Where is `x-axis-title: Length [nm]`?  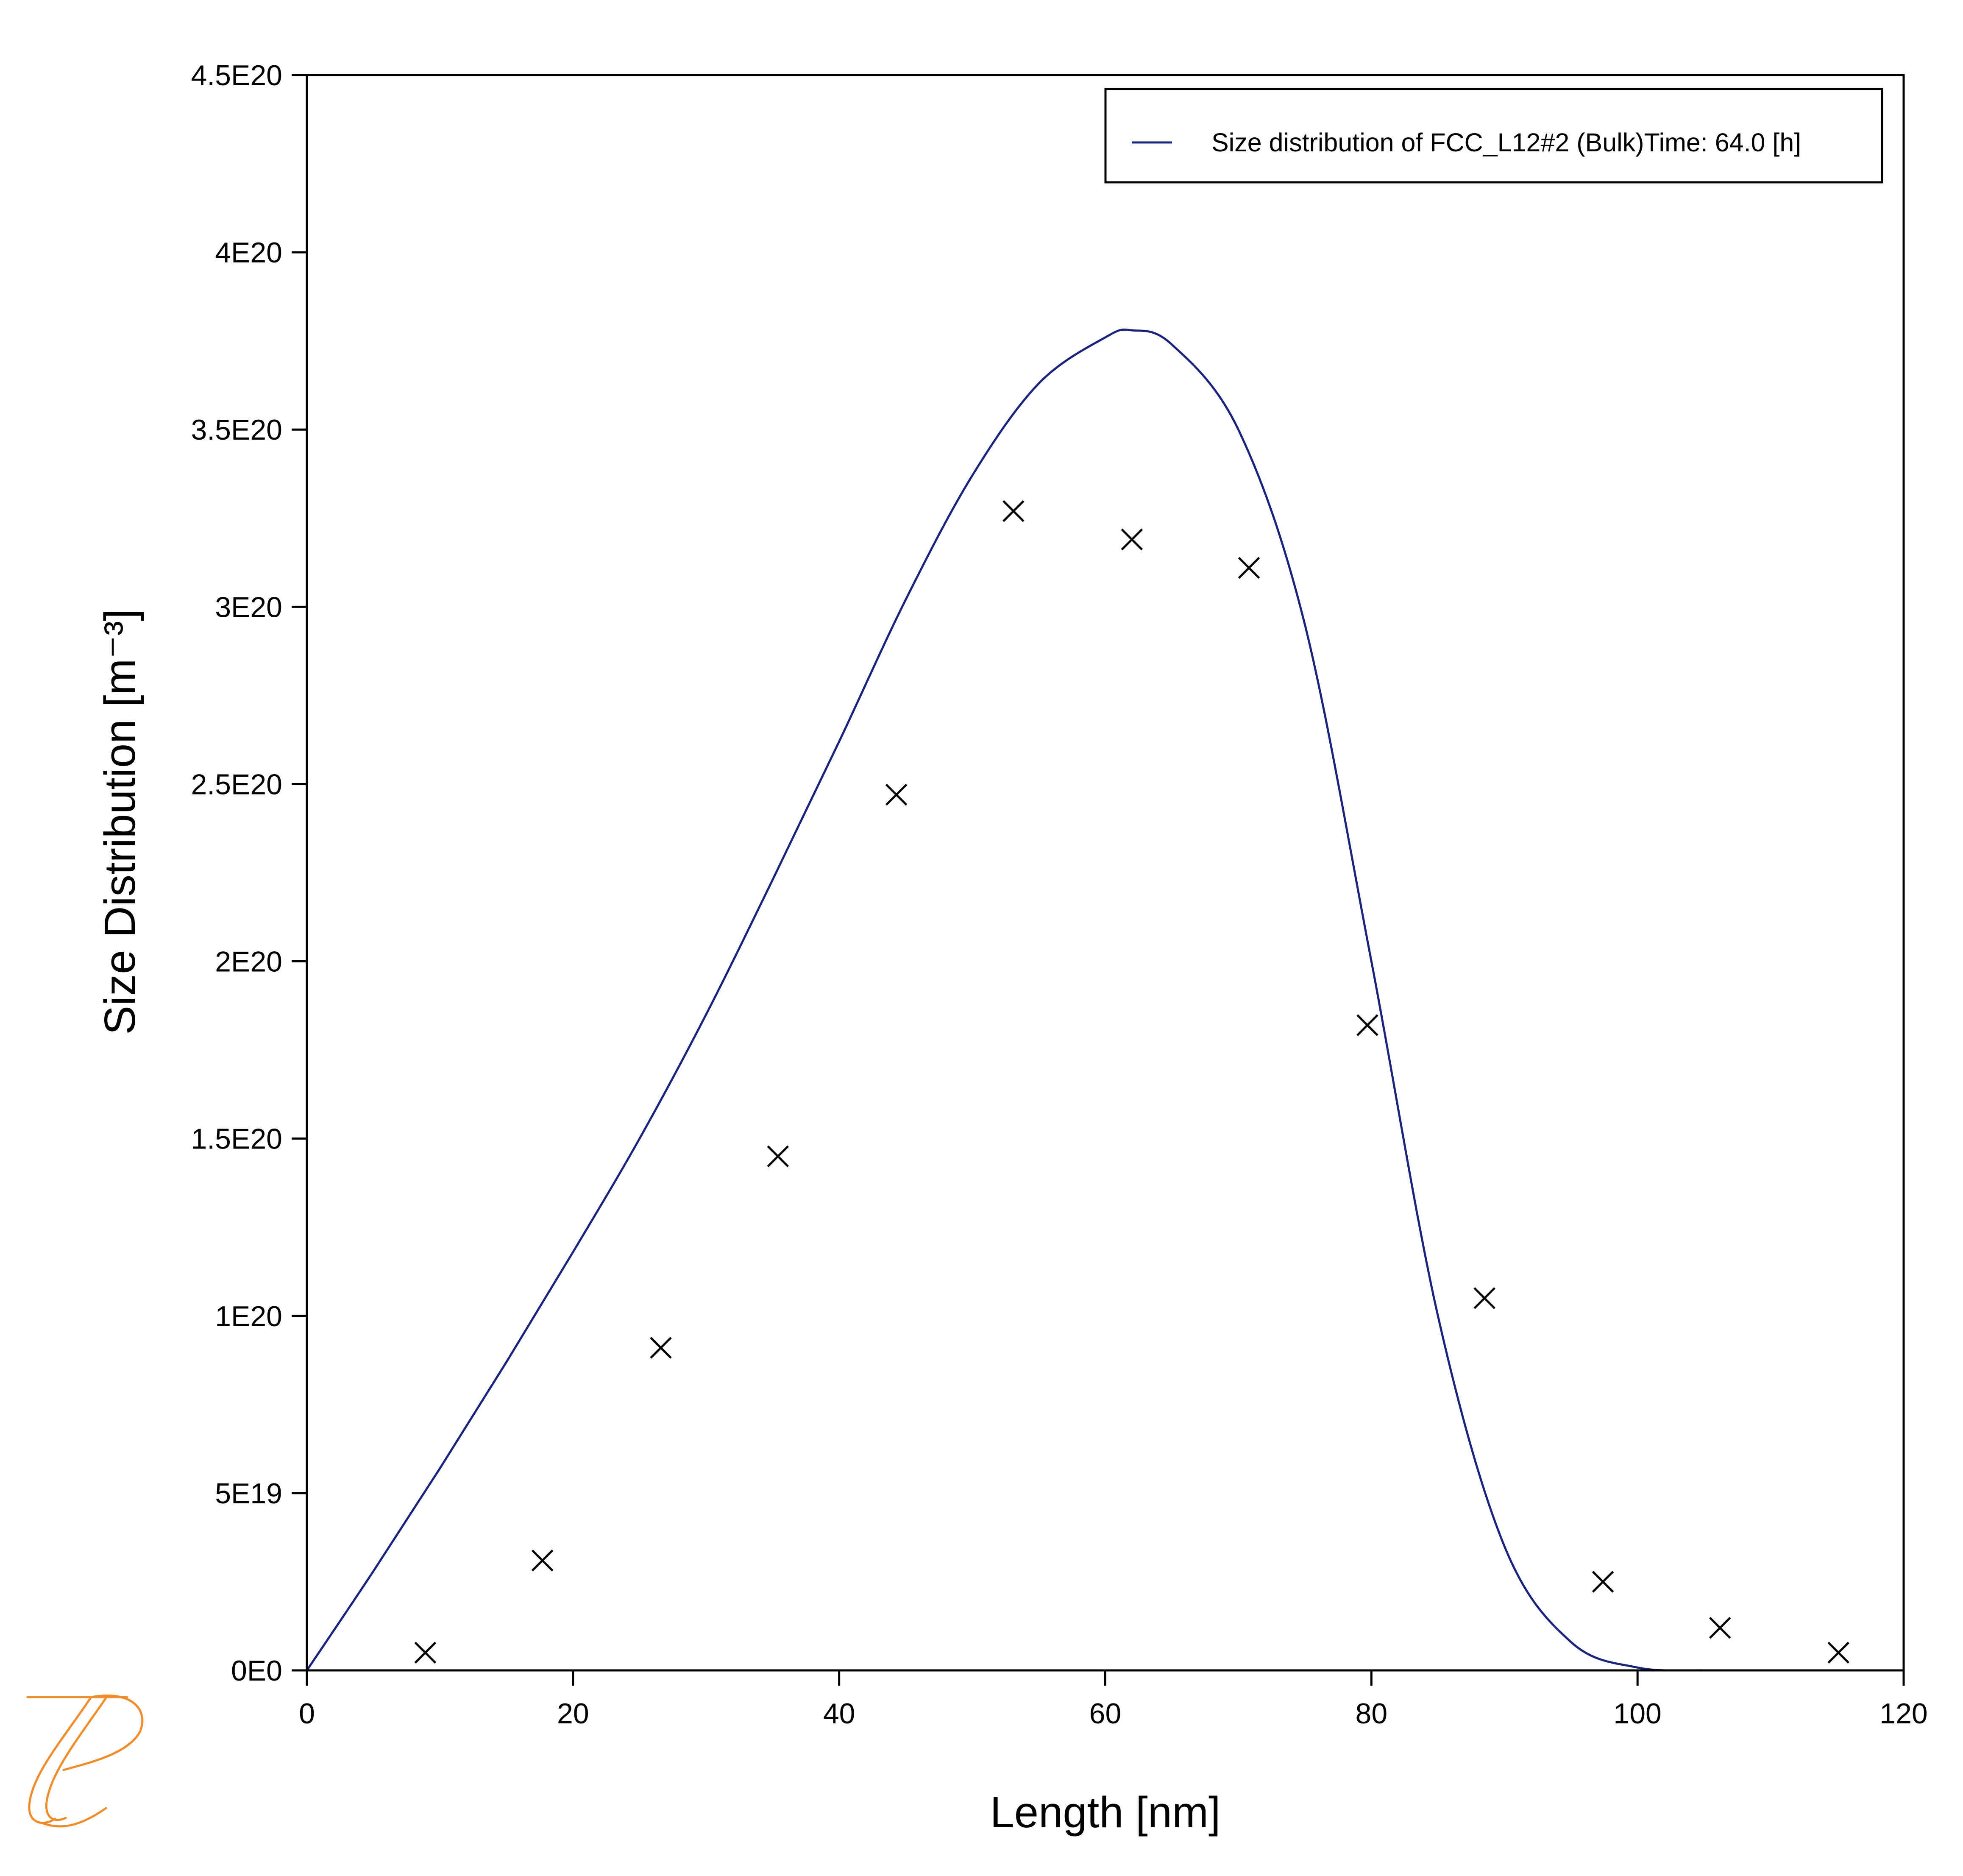
x-axis-title: Length [nm] is located at coordinates (1105, 1813).